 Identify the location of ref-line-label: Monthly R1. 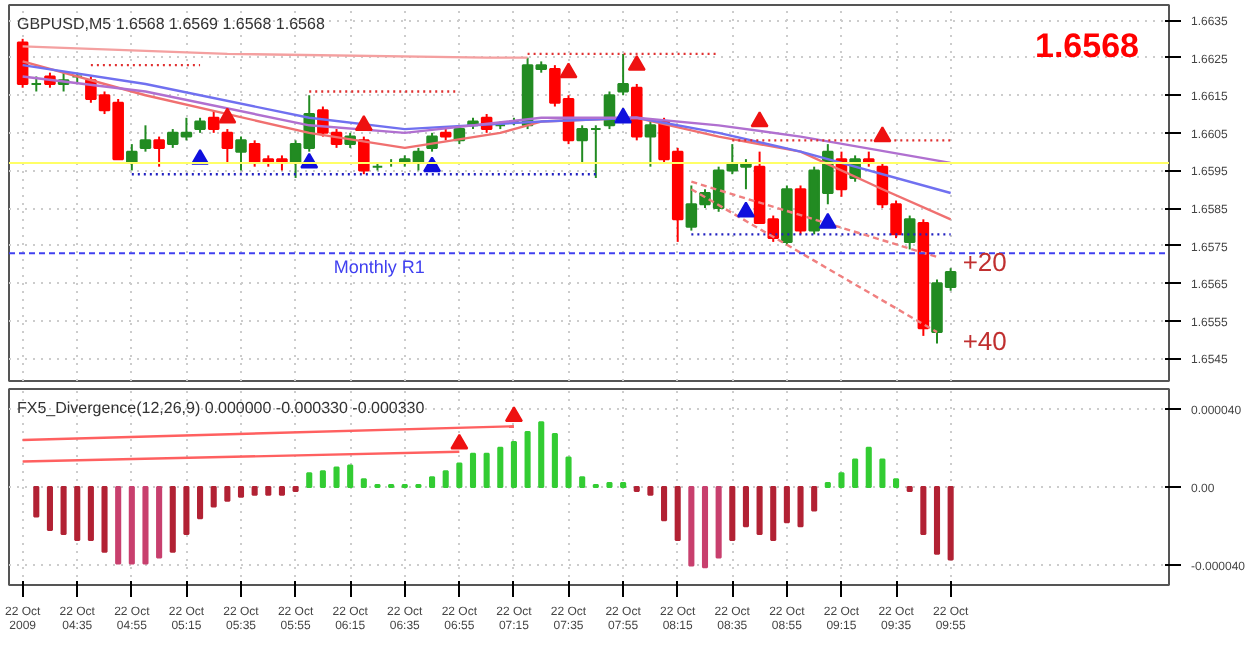
(379, 267).